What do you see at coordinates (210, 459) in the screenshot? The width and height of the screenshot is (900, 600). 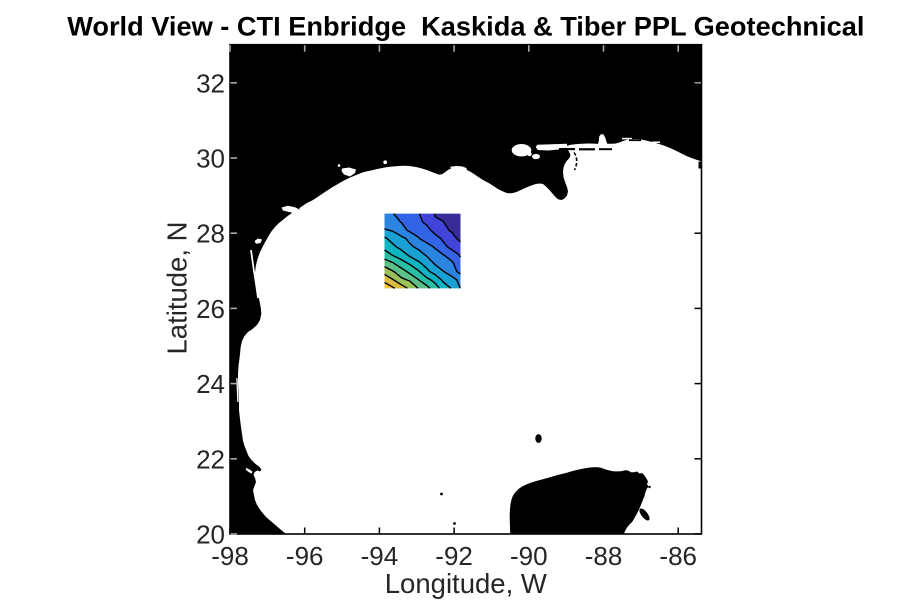 I see `svg-text: 22` at bounding box center [210, 459].